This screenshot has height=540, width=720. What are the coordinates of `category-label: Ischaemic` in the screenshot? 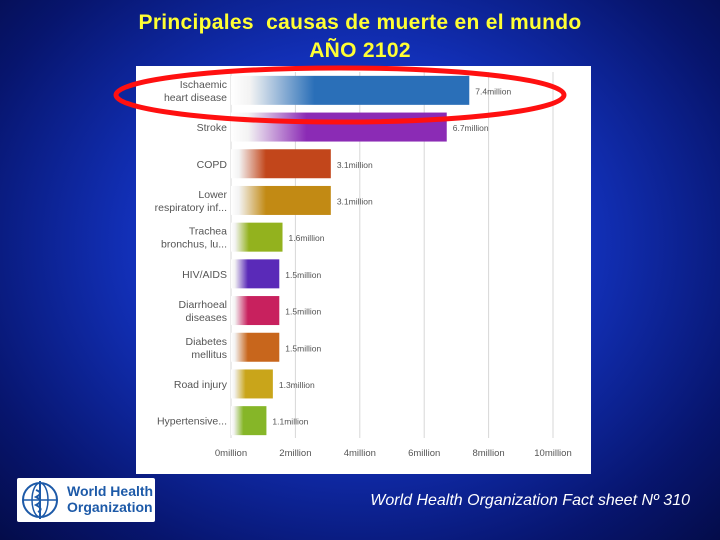 It's located at (203, 85).